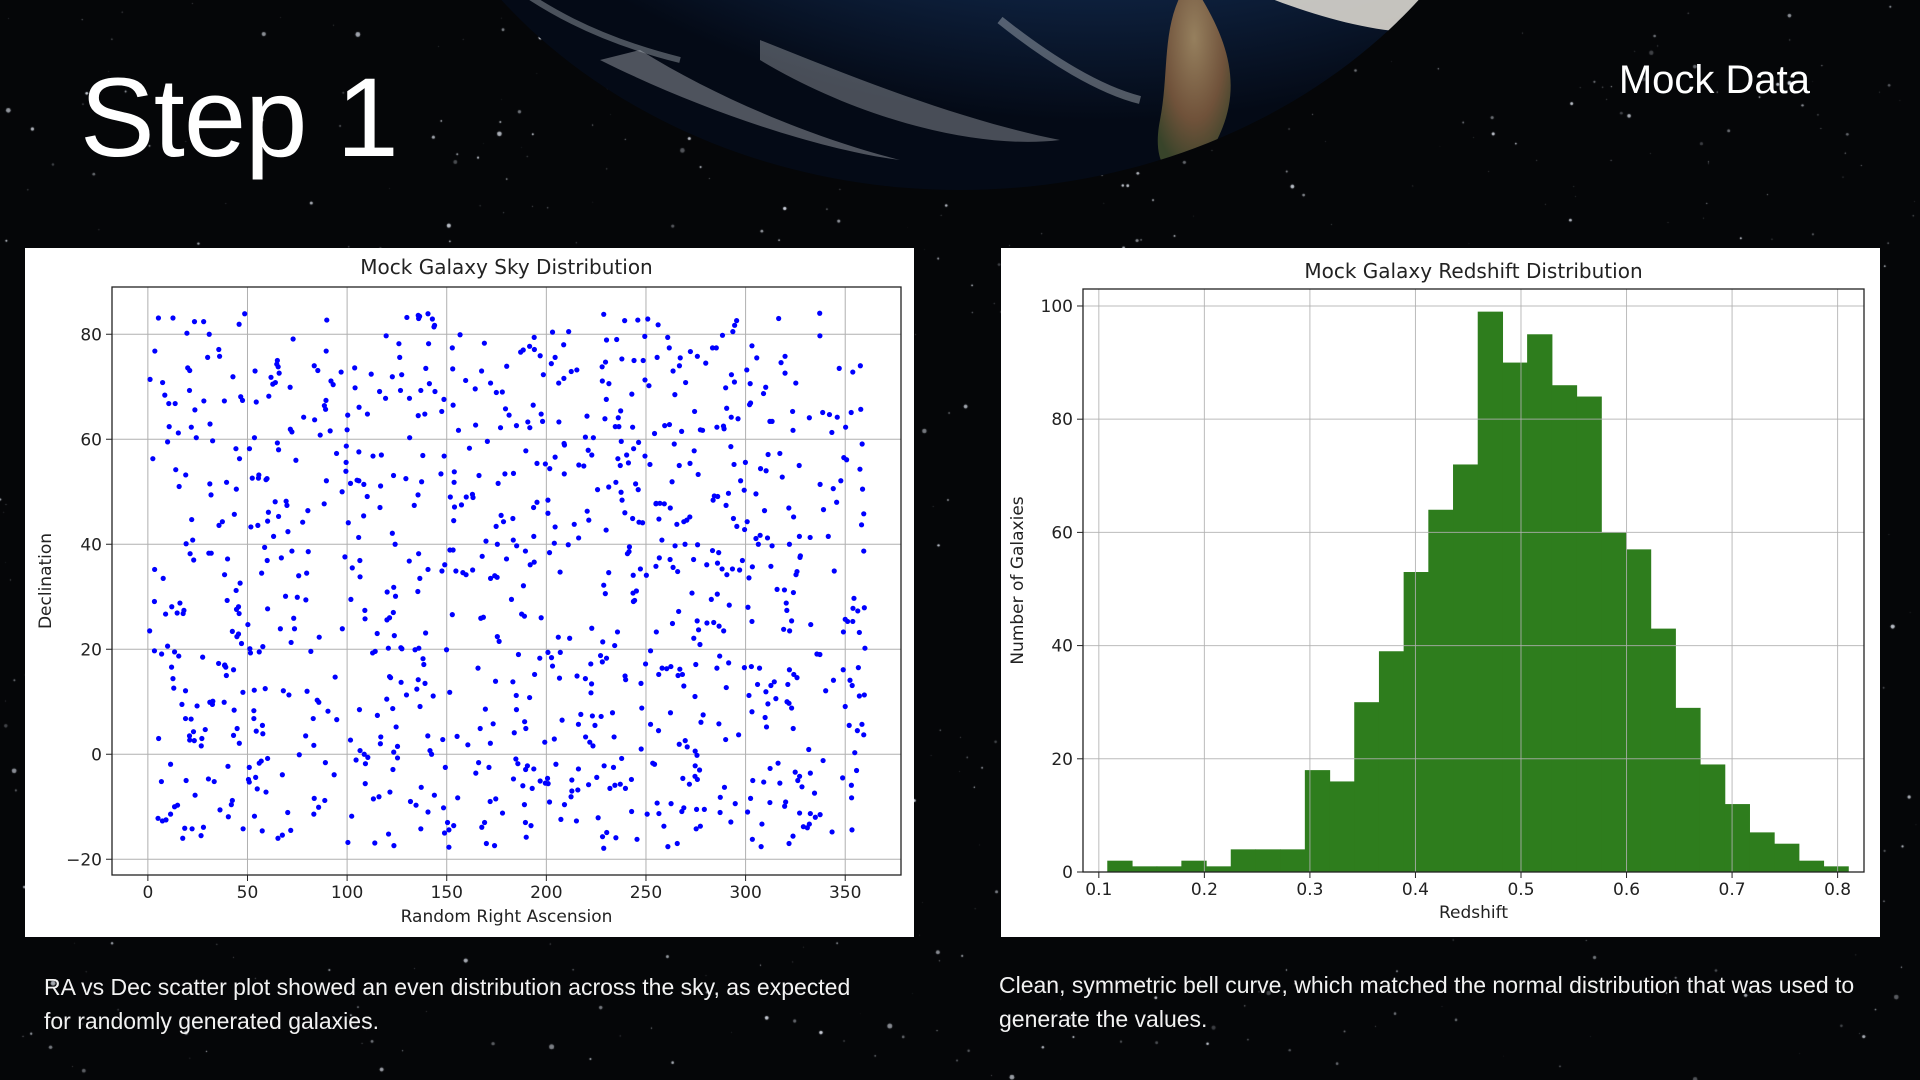 Image resolution: width=1920 pixels, height=1080 pixels. Describe the element at coordinates (1062, 647) in the screenshot. I see `y-tick-label: 40` at that location.